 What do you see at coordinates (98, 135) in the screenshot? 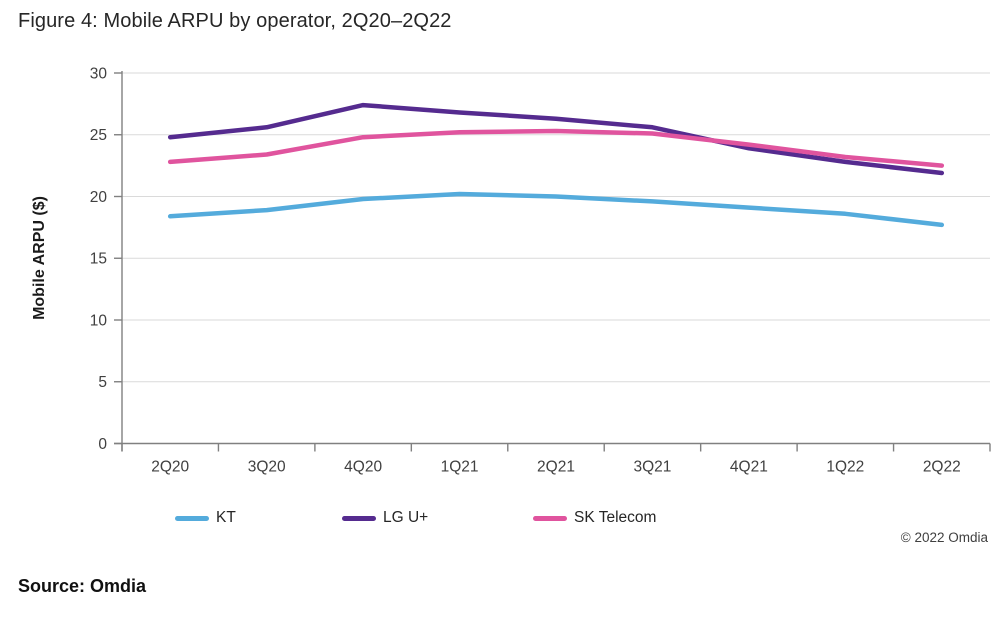
I see `y-tick-label: 25` at bounding box center [98, 135].